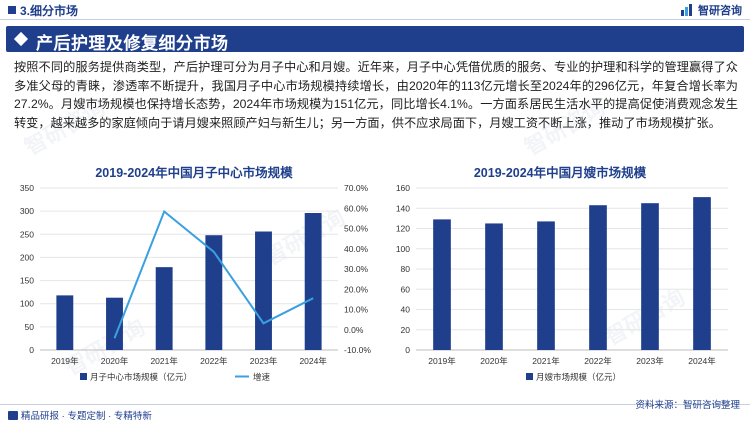  I want to click on title-banner: 产后护理及修复细分市场, so click(375, 39).